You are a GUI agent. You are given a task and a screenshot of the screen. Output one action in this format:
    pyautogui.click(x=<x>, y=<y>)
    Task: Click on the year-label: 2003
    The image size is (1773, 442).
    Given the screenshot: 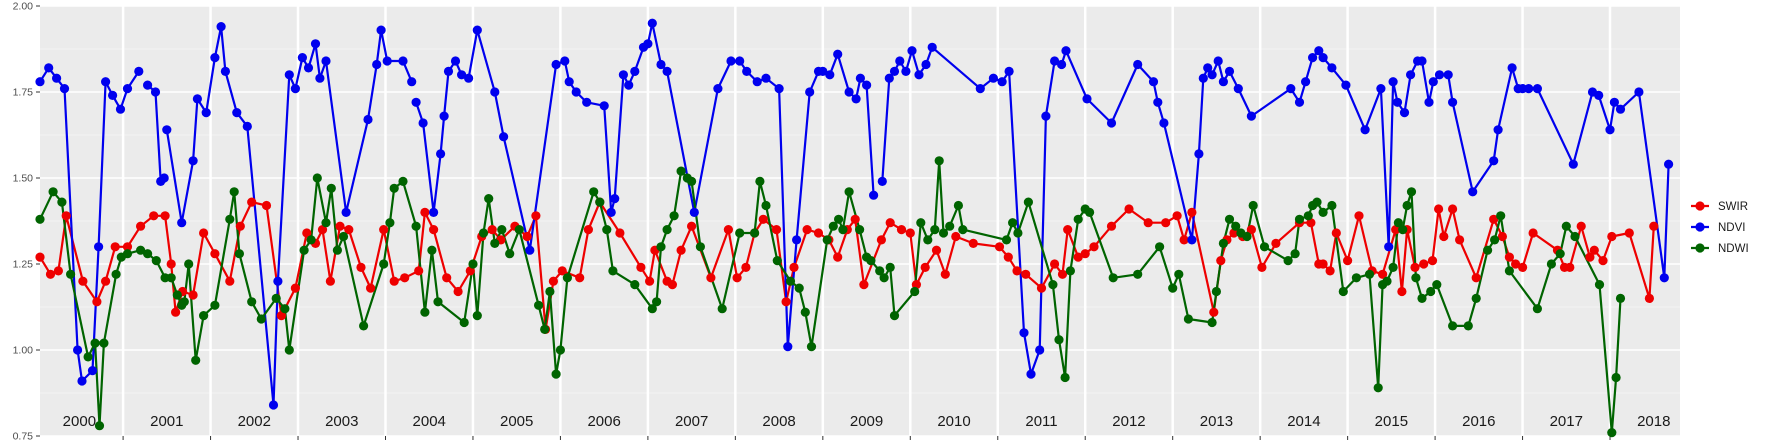 What is the action you would take?
    pyautogui.click(x=341, y=421)
    